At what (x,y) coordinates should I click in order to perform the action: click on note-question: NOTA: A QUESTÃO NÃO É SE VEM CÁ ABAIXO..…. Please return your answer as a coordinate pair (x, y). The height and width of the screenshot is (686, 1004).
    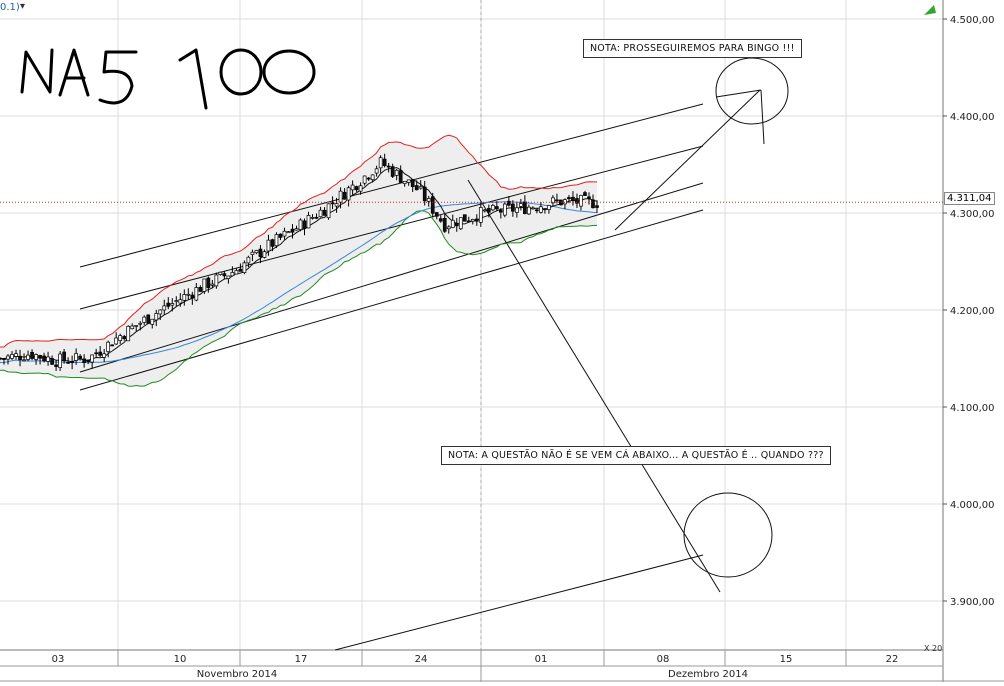
    Looking at the image, I should click on (636, 455).